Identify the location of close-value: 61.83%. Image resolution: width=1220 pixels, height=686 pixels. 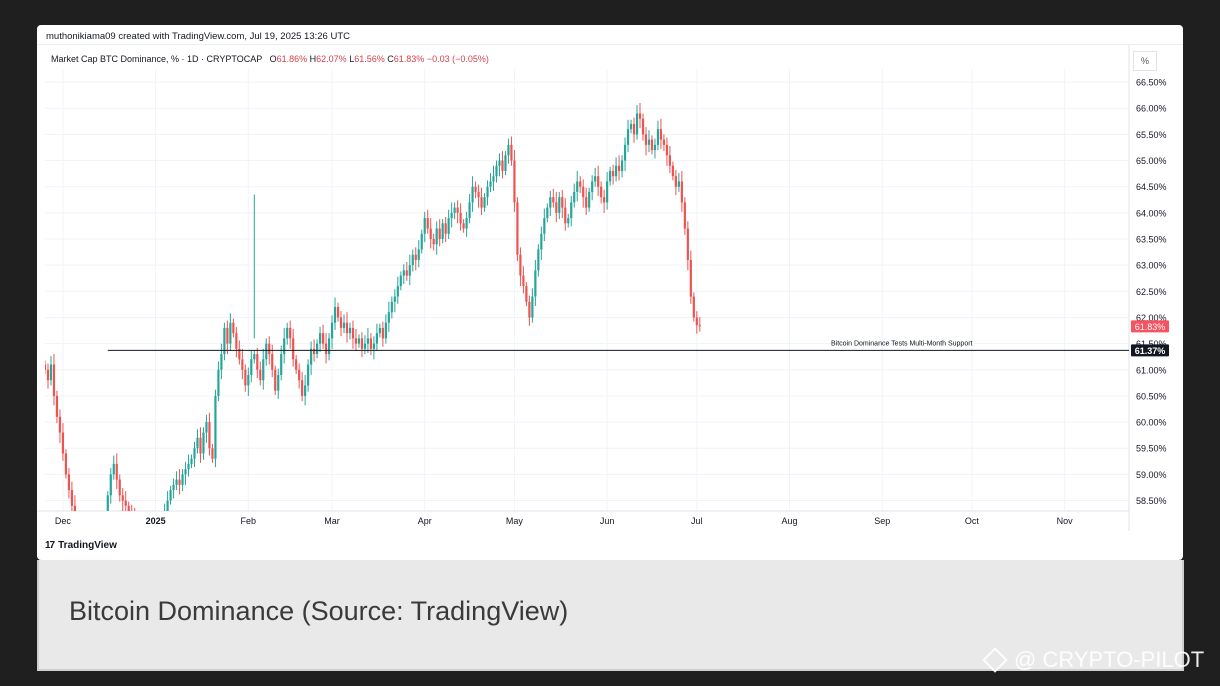
(409, 59).